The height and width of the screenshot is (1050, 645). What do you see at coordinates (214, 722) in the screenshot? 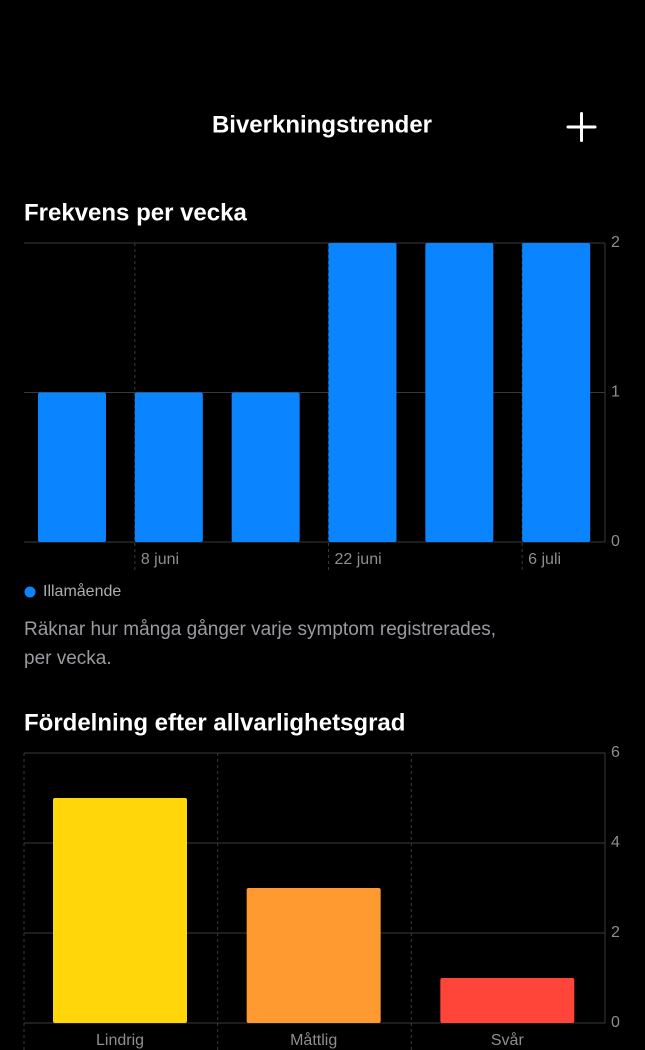
I see `chart-title: Fördelning efter allvarlighetsgrad` at bounding box center [214, 722].